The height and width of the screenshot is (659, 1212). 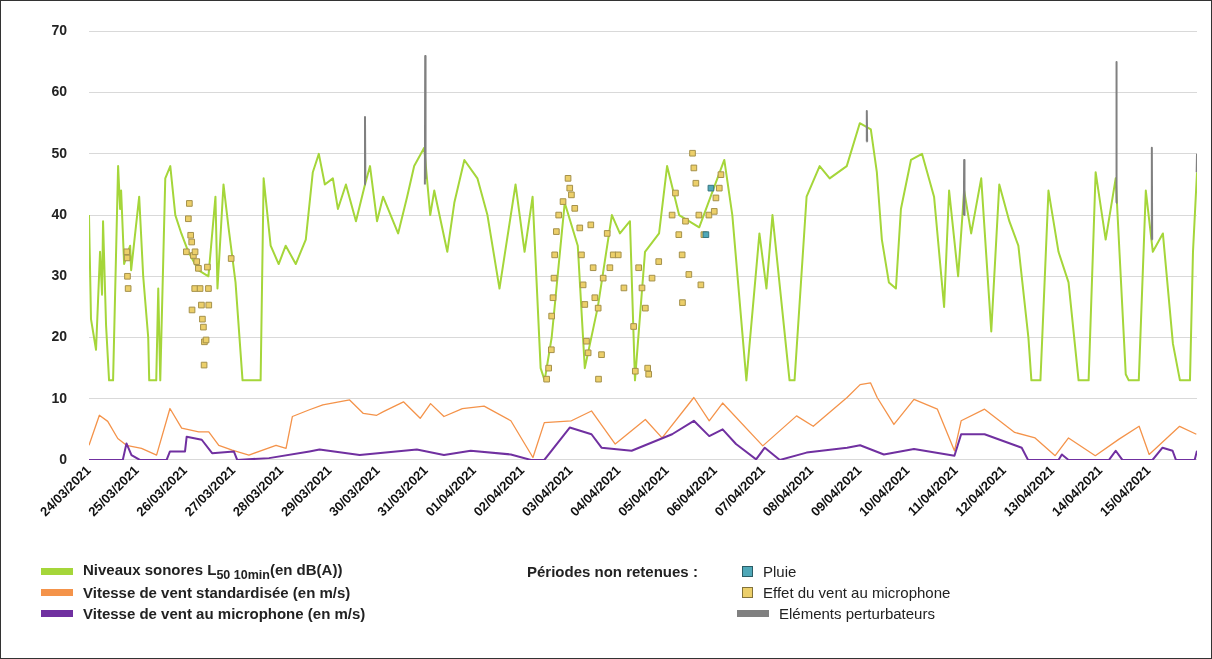 I want to click on y-tick-label: 30, so click(x=59, y=275).